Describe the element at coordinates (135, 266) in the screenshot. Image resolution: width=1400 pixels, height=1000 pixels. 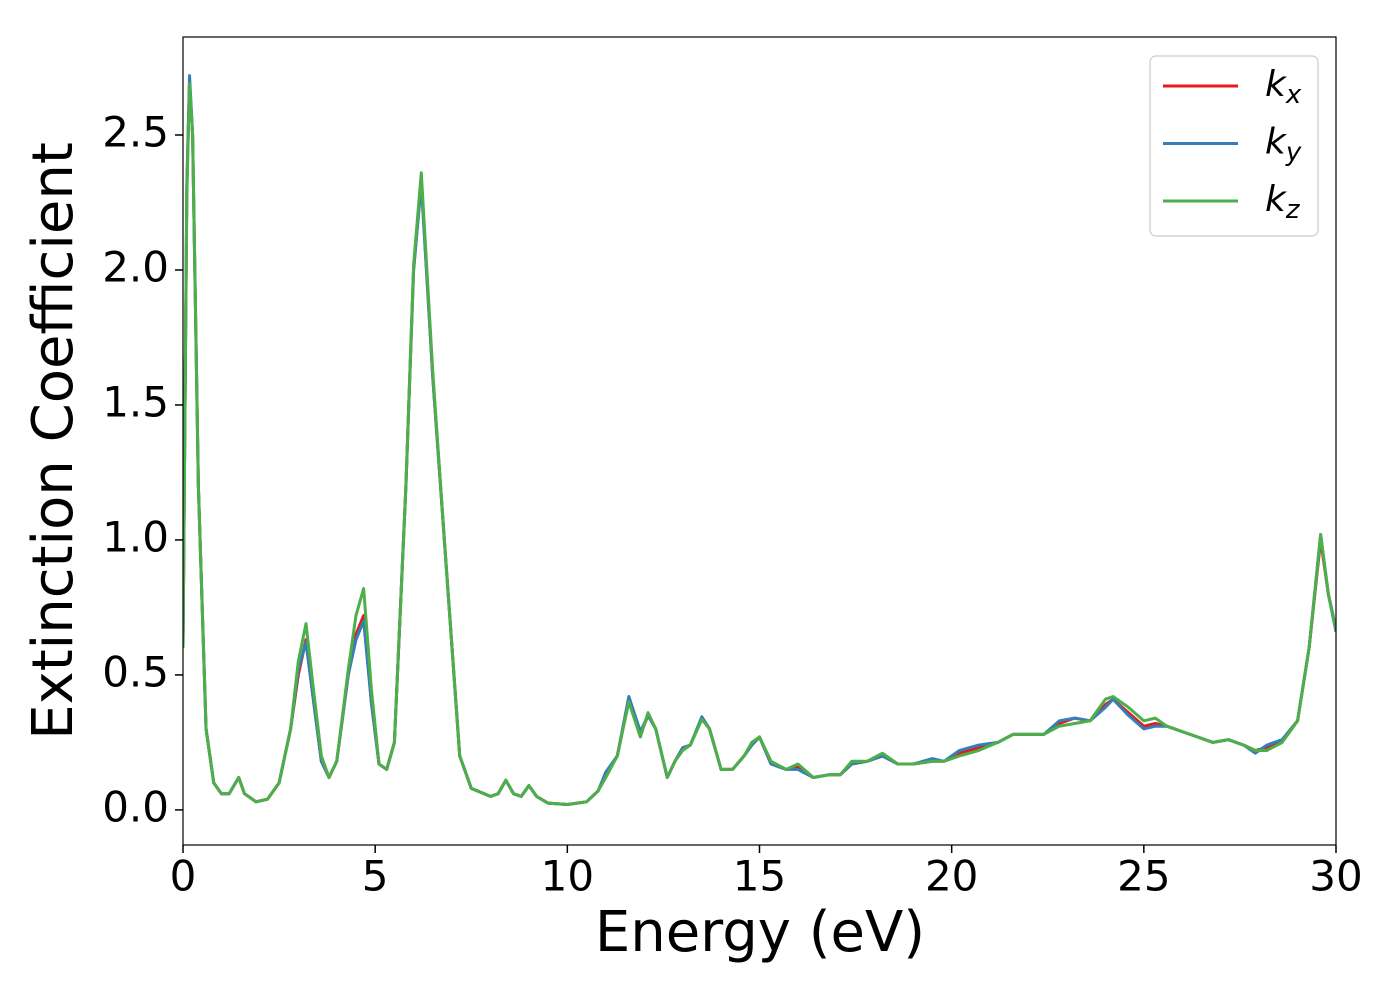
I see `y-tick-label: 2.0` at that location.